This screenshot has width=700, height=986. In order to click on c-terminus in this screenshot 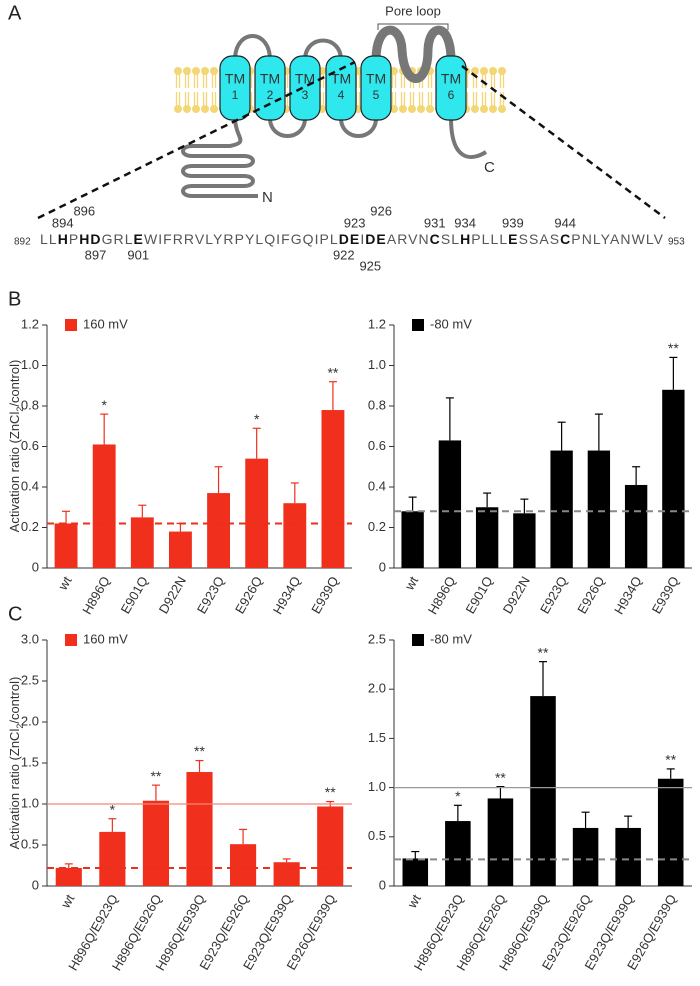, I will do `click(468, 138)`.